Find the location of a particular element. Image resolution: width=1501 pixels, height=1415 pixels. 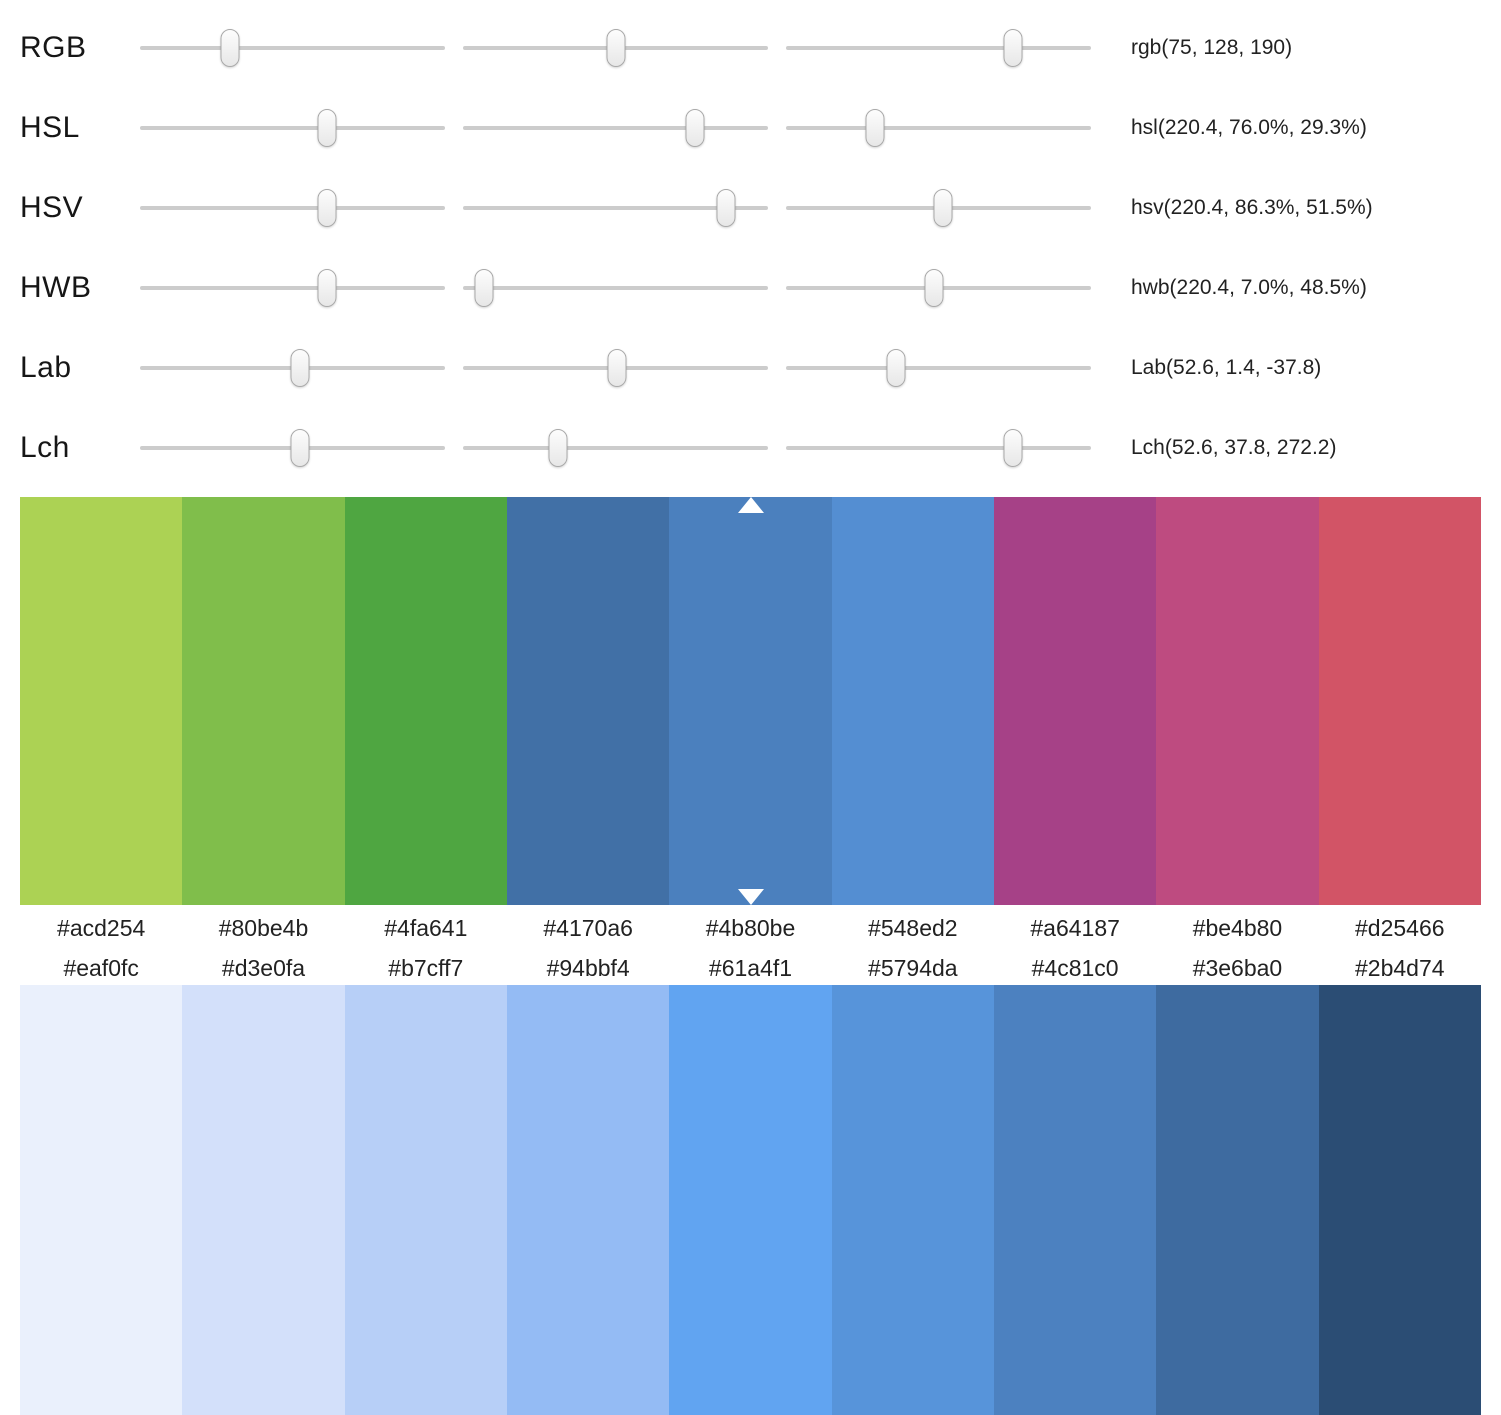

slider-row: HWB hwb(220.4, 7.0%, 48.5%) is located at coordinates (750, 288).